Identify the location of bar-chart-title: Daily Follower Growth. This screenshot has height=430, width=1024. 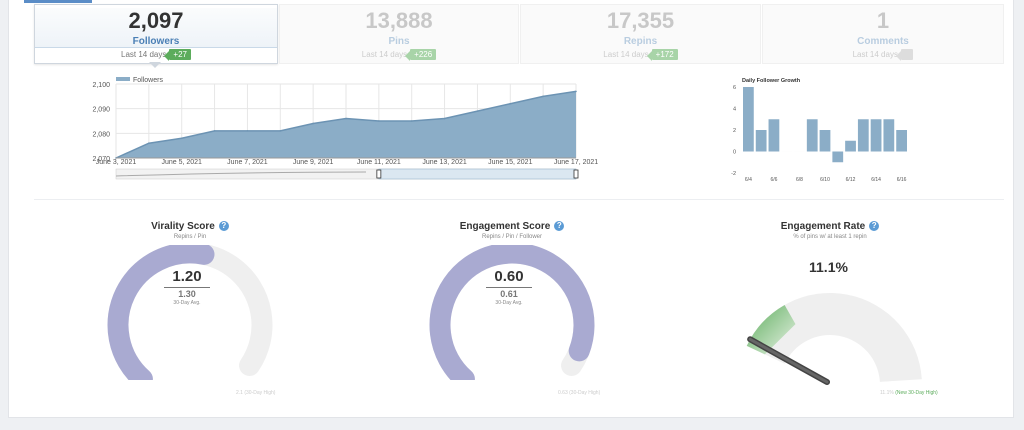
(771, 81).